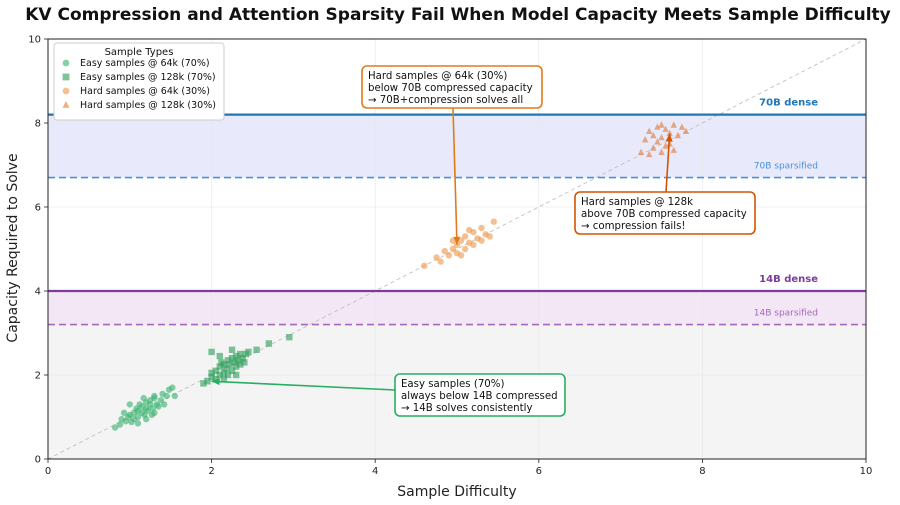  What do you see at coordinates (38, 292) in the screenshot?
I see `y-tick-label-2: 4` at bounding box center [38, 292].